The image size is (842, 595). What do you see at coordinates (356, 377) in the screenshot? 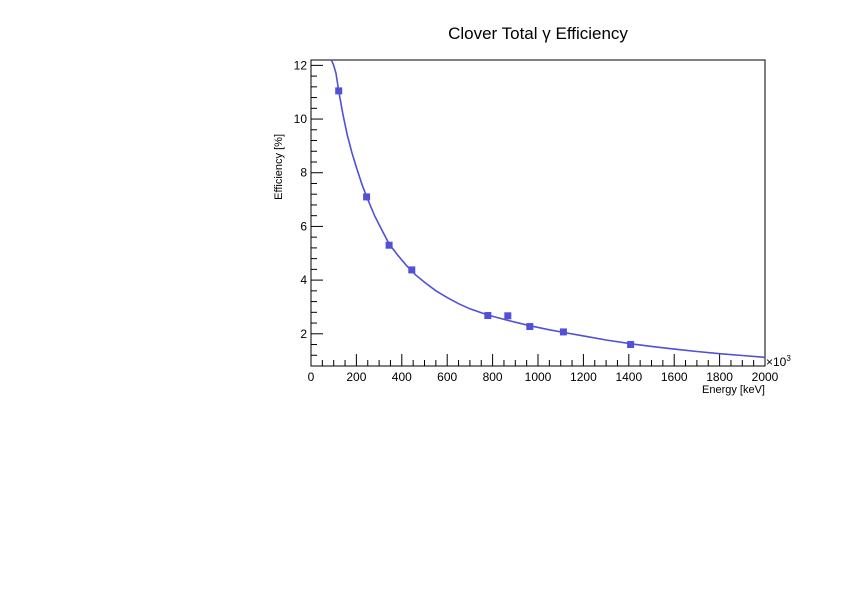
I see `x-tick-label: 200` at bounding box center [356, 377].